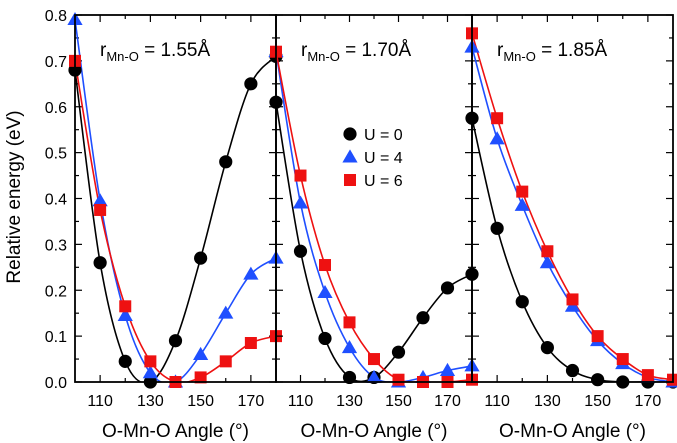 The image size is (677, 443). What do you see at coordinates (14, 196) in the screenshot?
I see `y-axis-label: Relative energy (eV)` at bounding box center [14, 196].